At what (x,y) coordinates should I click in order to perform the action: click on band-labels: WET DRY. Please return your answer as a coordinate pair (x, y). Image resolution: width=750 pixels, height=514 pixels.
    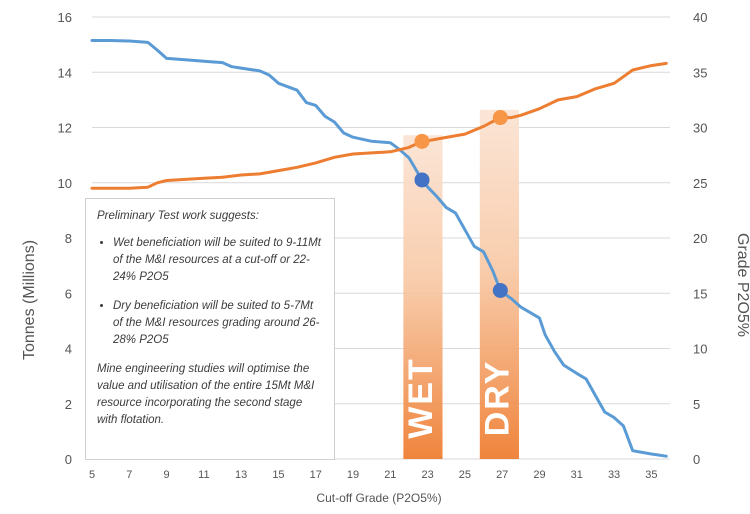
    Looking at the image, I should click on (459, 398).